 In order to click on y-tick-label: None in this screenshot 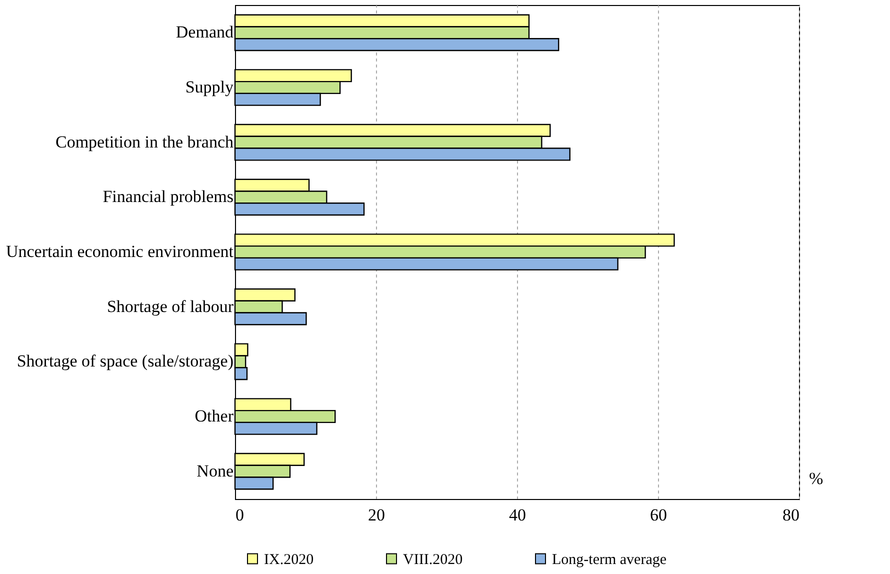, I will do `click(215, 470)`.